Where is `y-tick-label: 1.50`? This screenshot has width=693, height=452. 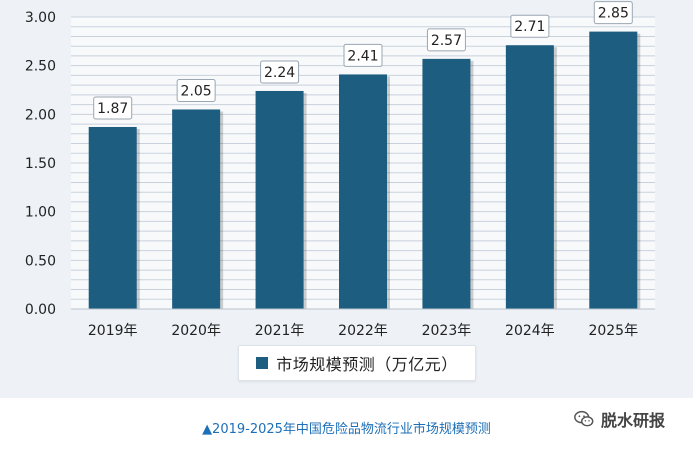
y-tick-label: 1.50 is located at coordinates (40, 164).